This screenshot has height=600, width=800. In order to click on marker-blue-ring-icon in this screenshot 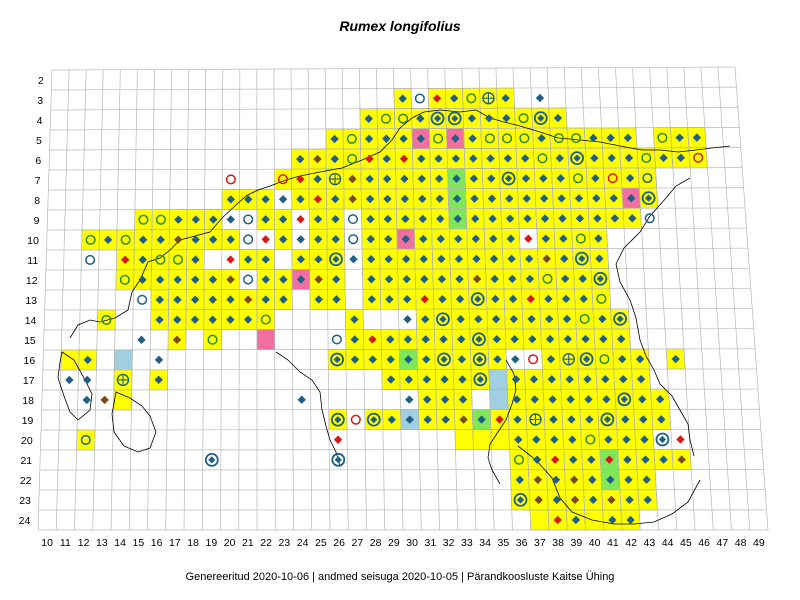, I will do `click(419, 98)`.